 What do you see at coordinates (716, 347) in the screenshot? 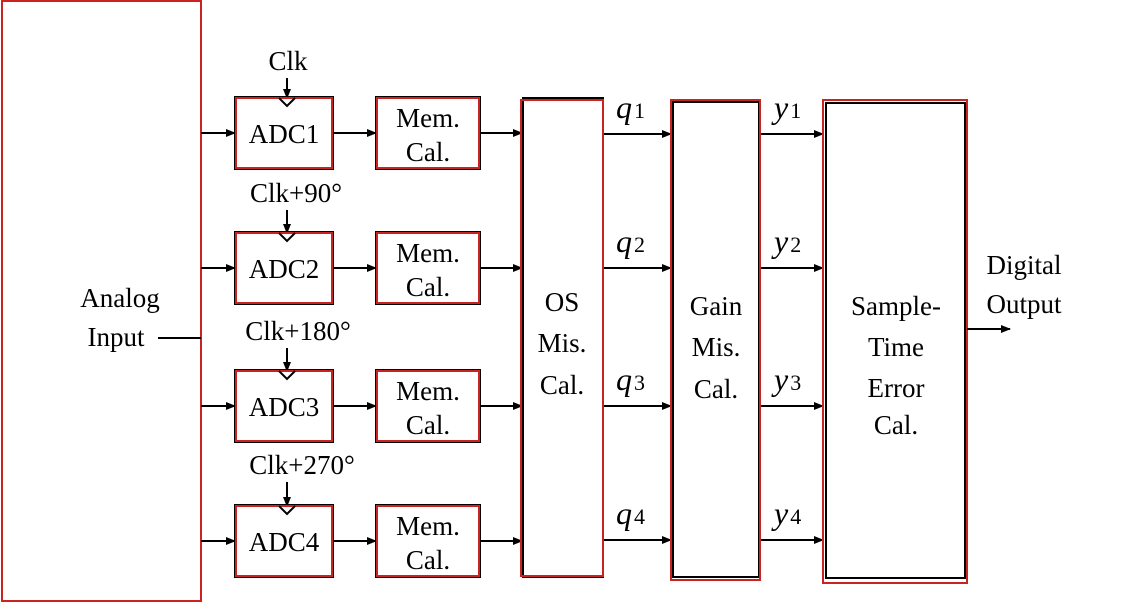
I see `gain-block-line2: Mis.` at bounding box center [716, 347].